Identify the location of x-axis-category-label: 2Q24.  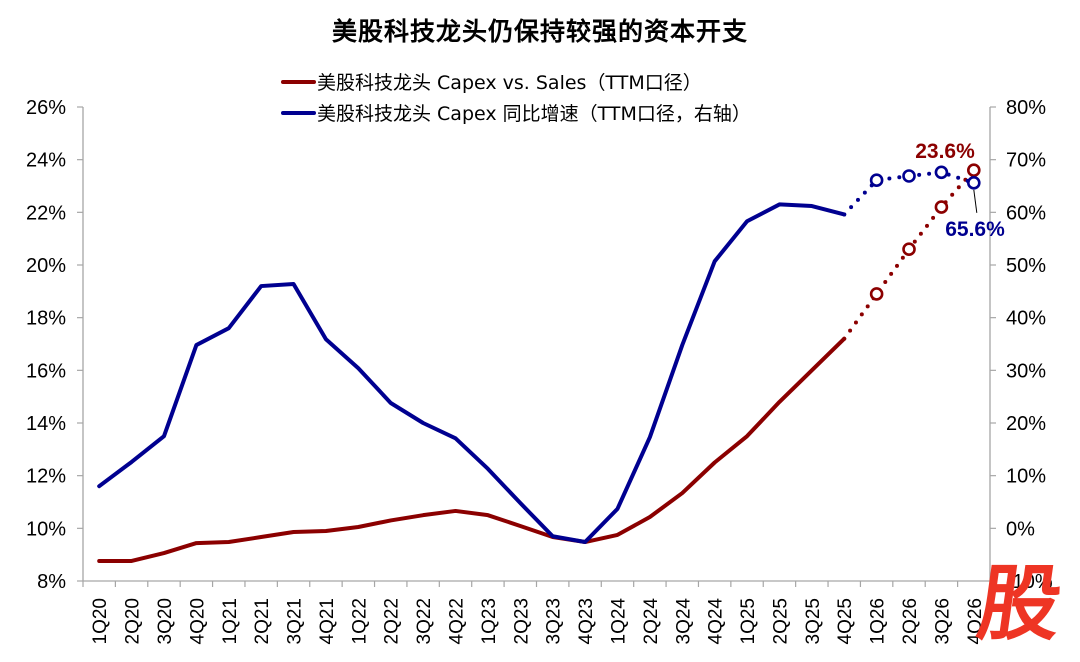
(651, 621).